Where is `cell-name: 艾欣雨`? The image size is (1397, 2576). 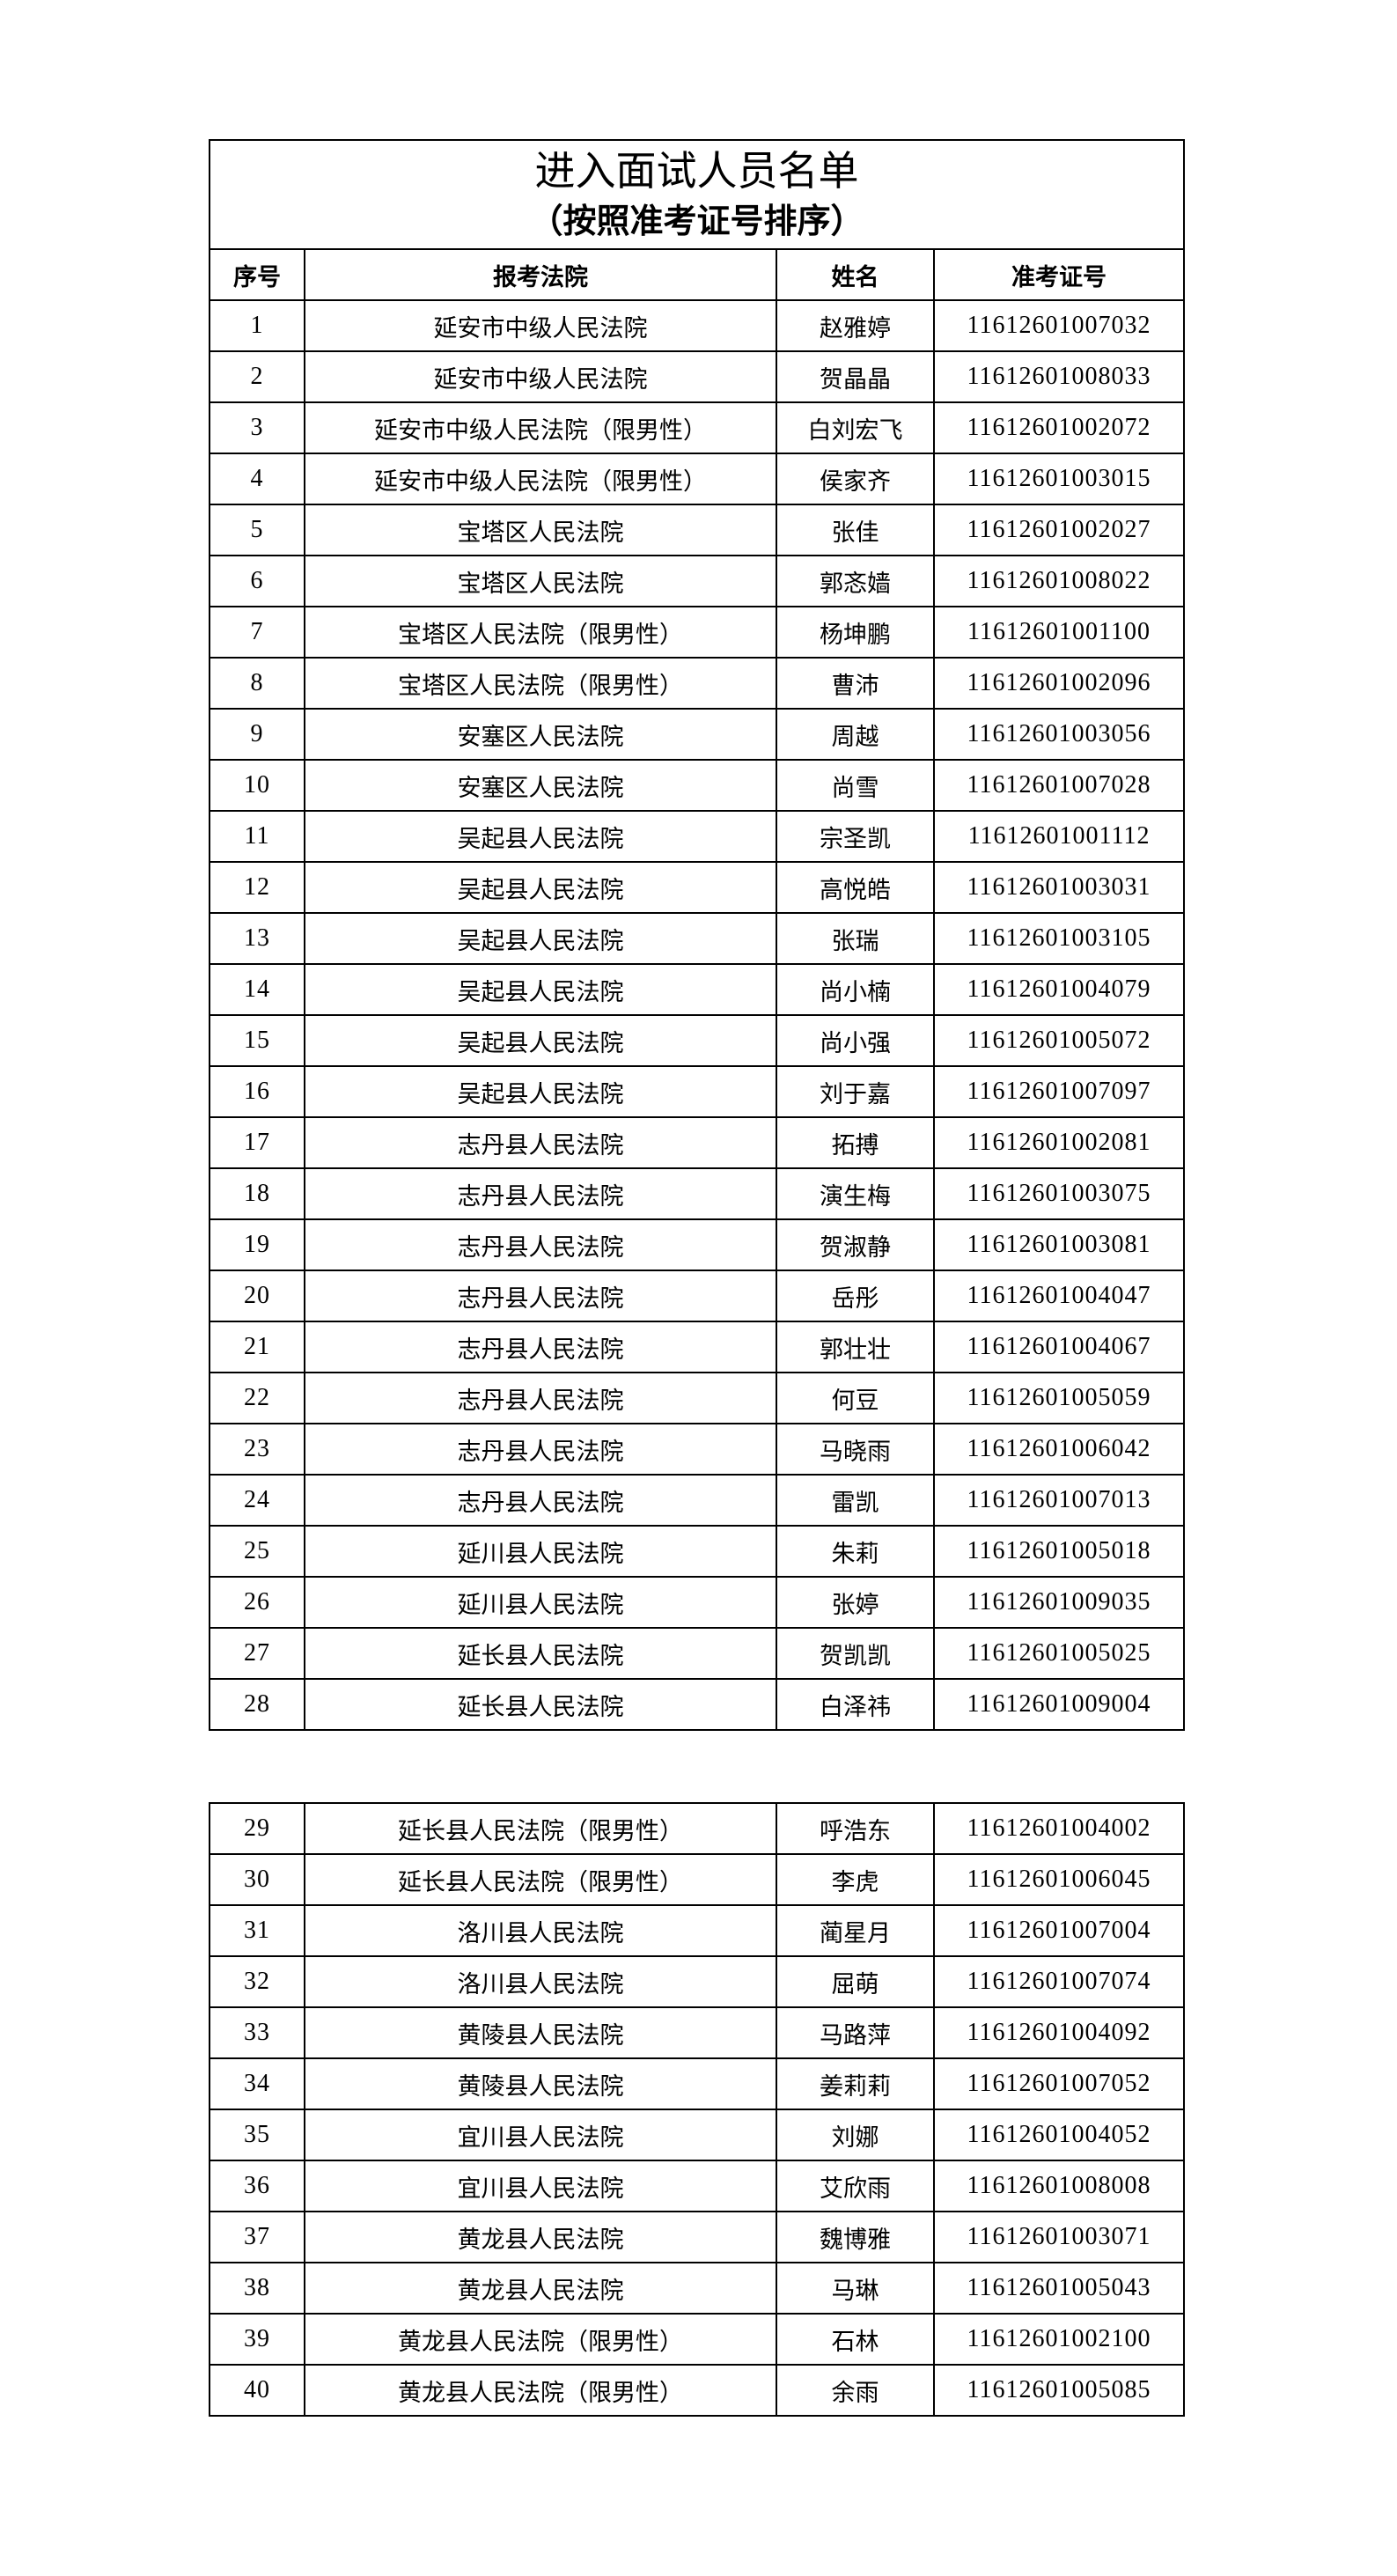
cell-name: 艾欣雨 is located at coordinates (855, 2186).